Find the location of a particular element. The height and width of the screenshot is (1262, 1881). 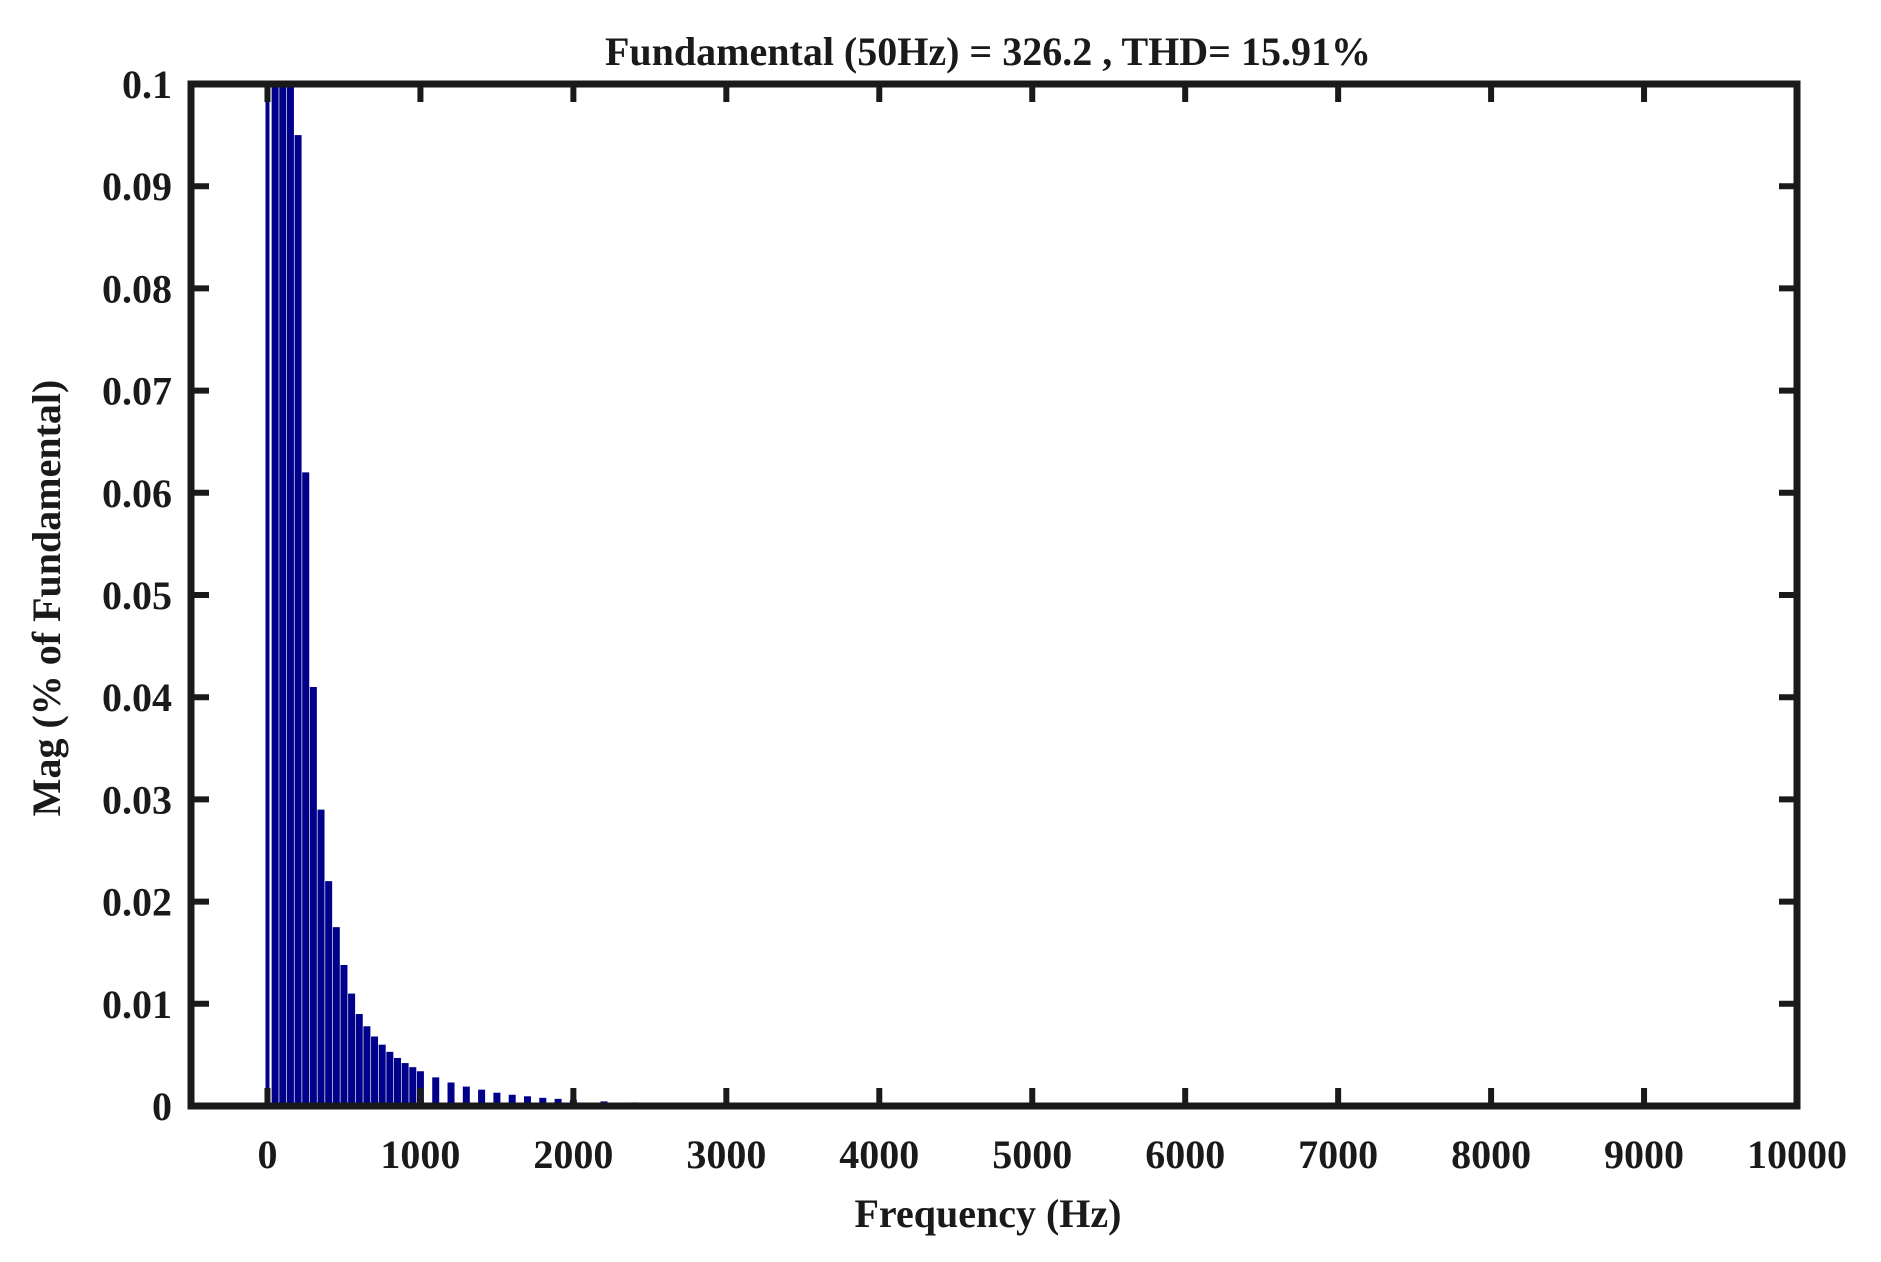

y-tick-labels: 0 0.01 0.02 0.03 0.04 0.05 0.06 0.07 0.08 0.09 0.1 is located at coordinates (137, 595).